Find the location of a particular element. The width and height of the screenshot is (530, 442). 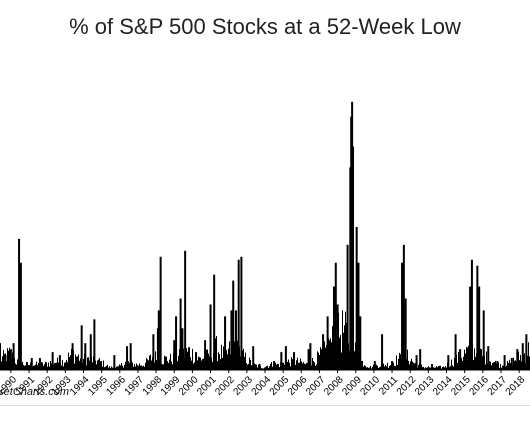

x-tick-label: 2018 is located at coordinates (516, 386).